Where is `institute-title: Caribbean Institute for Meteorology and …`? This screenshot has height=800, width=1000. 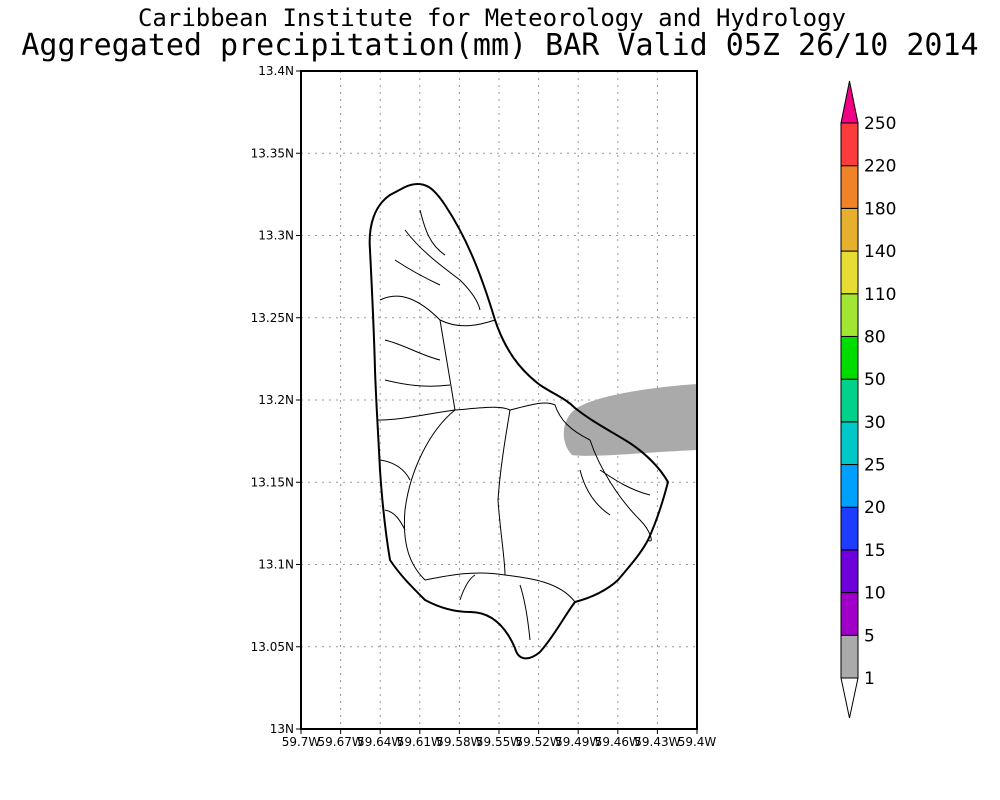 institute-title: Caribbean Institute for Meteorology and … is located at coordinates (491, 18).